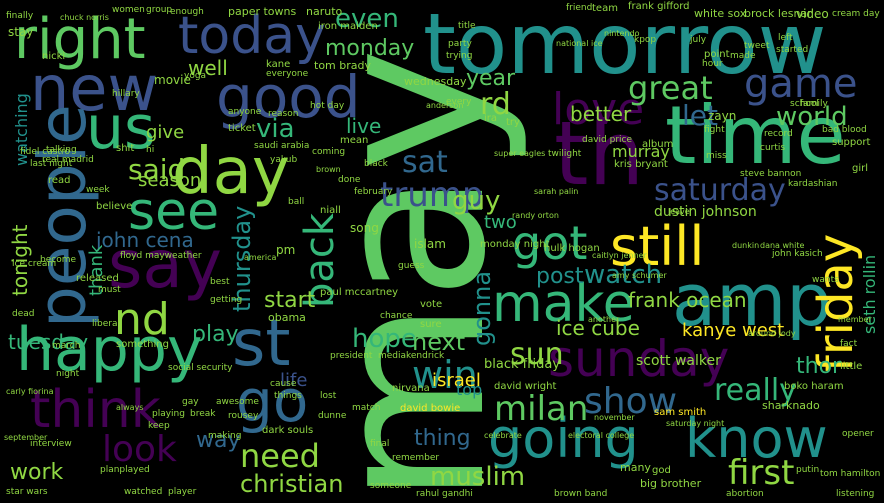 Image resolution: width=884 pixels, height=503 pixels. What do you see at coordinates (469, 389) in the screenshot?
I see `word-top: top` at bounding box center [469, 389].